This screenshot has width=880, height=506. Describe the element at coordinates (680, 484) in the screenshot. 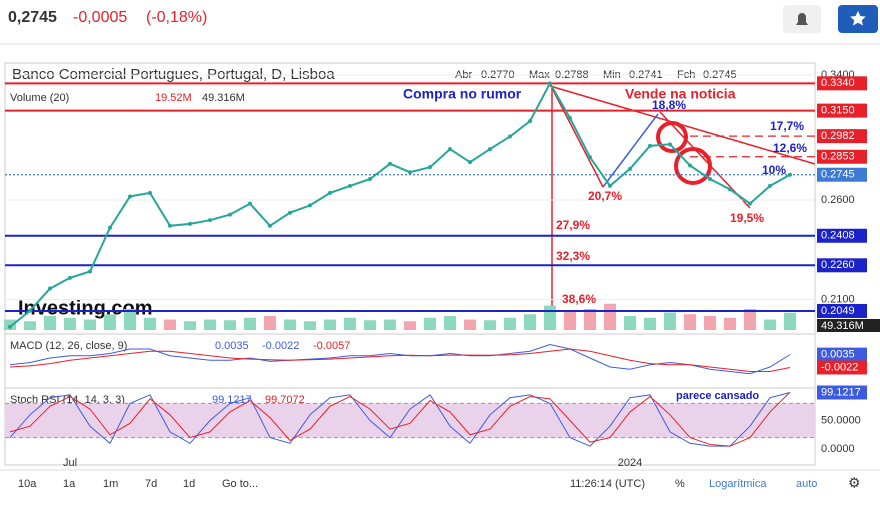

I see `percent-toggle: %` at that location.